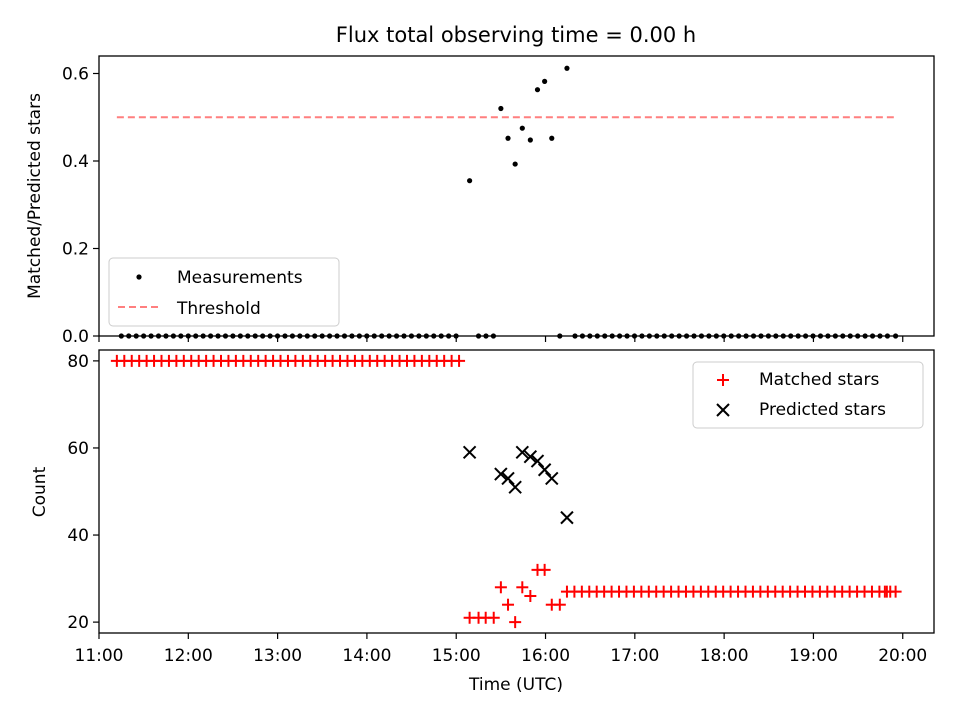 Image resolution: width=960 pixels, height=720 pixels. What do you see at coordinates (819, 380) in the screenshot?
I see `legend-matched-label: Matched stars` at bounding box center [819, 380].